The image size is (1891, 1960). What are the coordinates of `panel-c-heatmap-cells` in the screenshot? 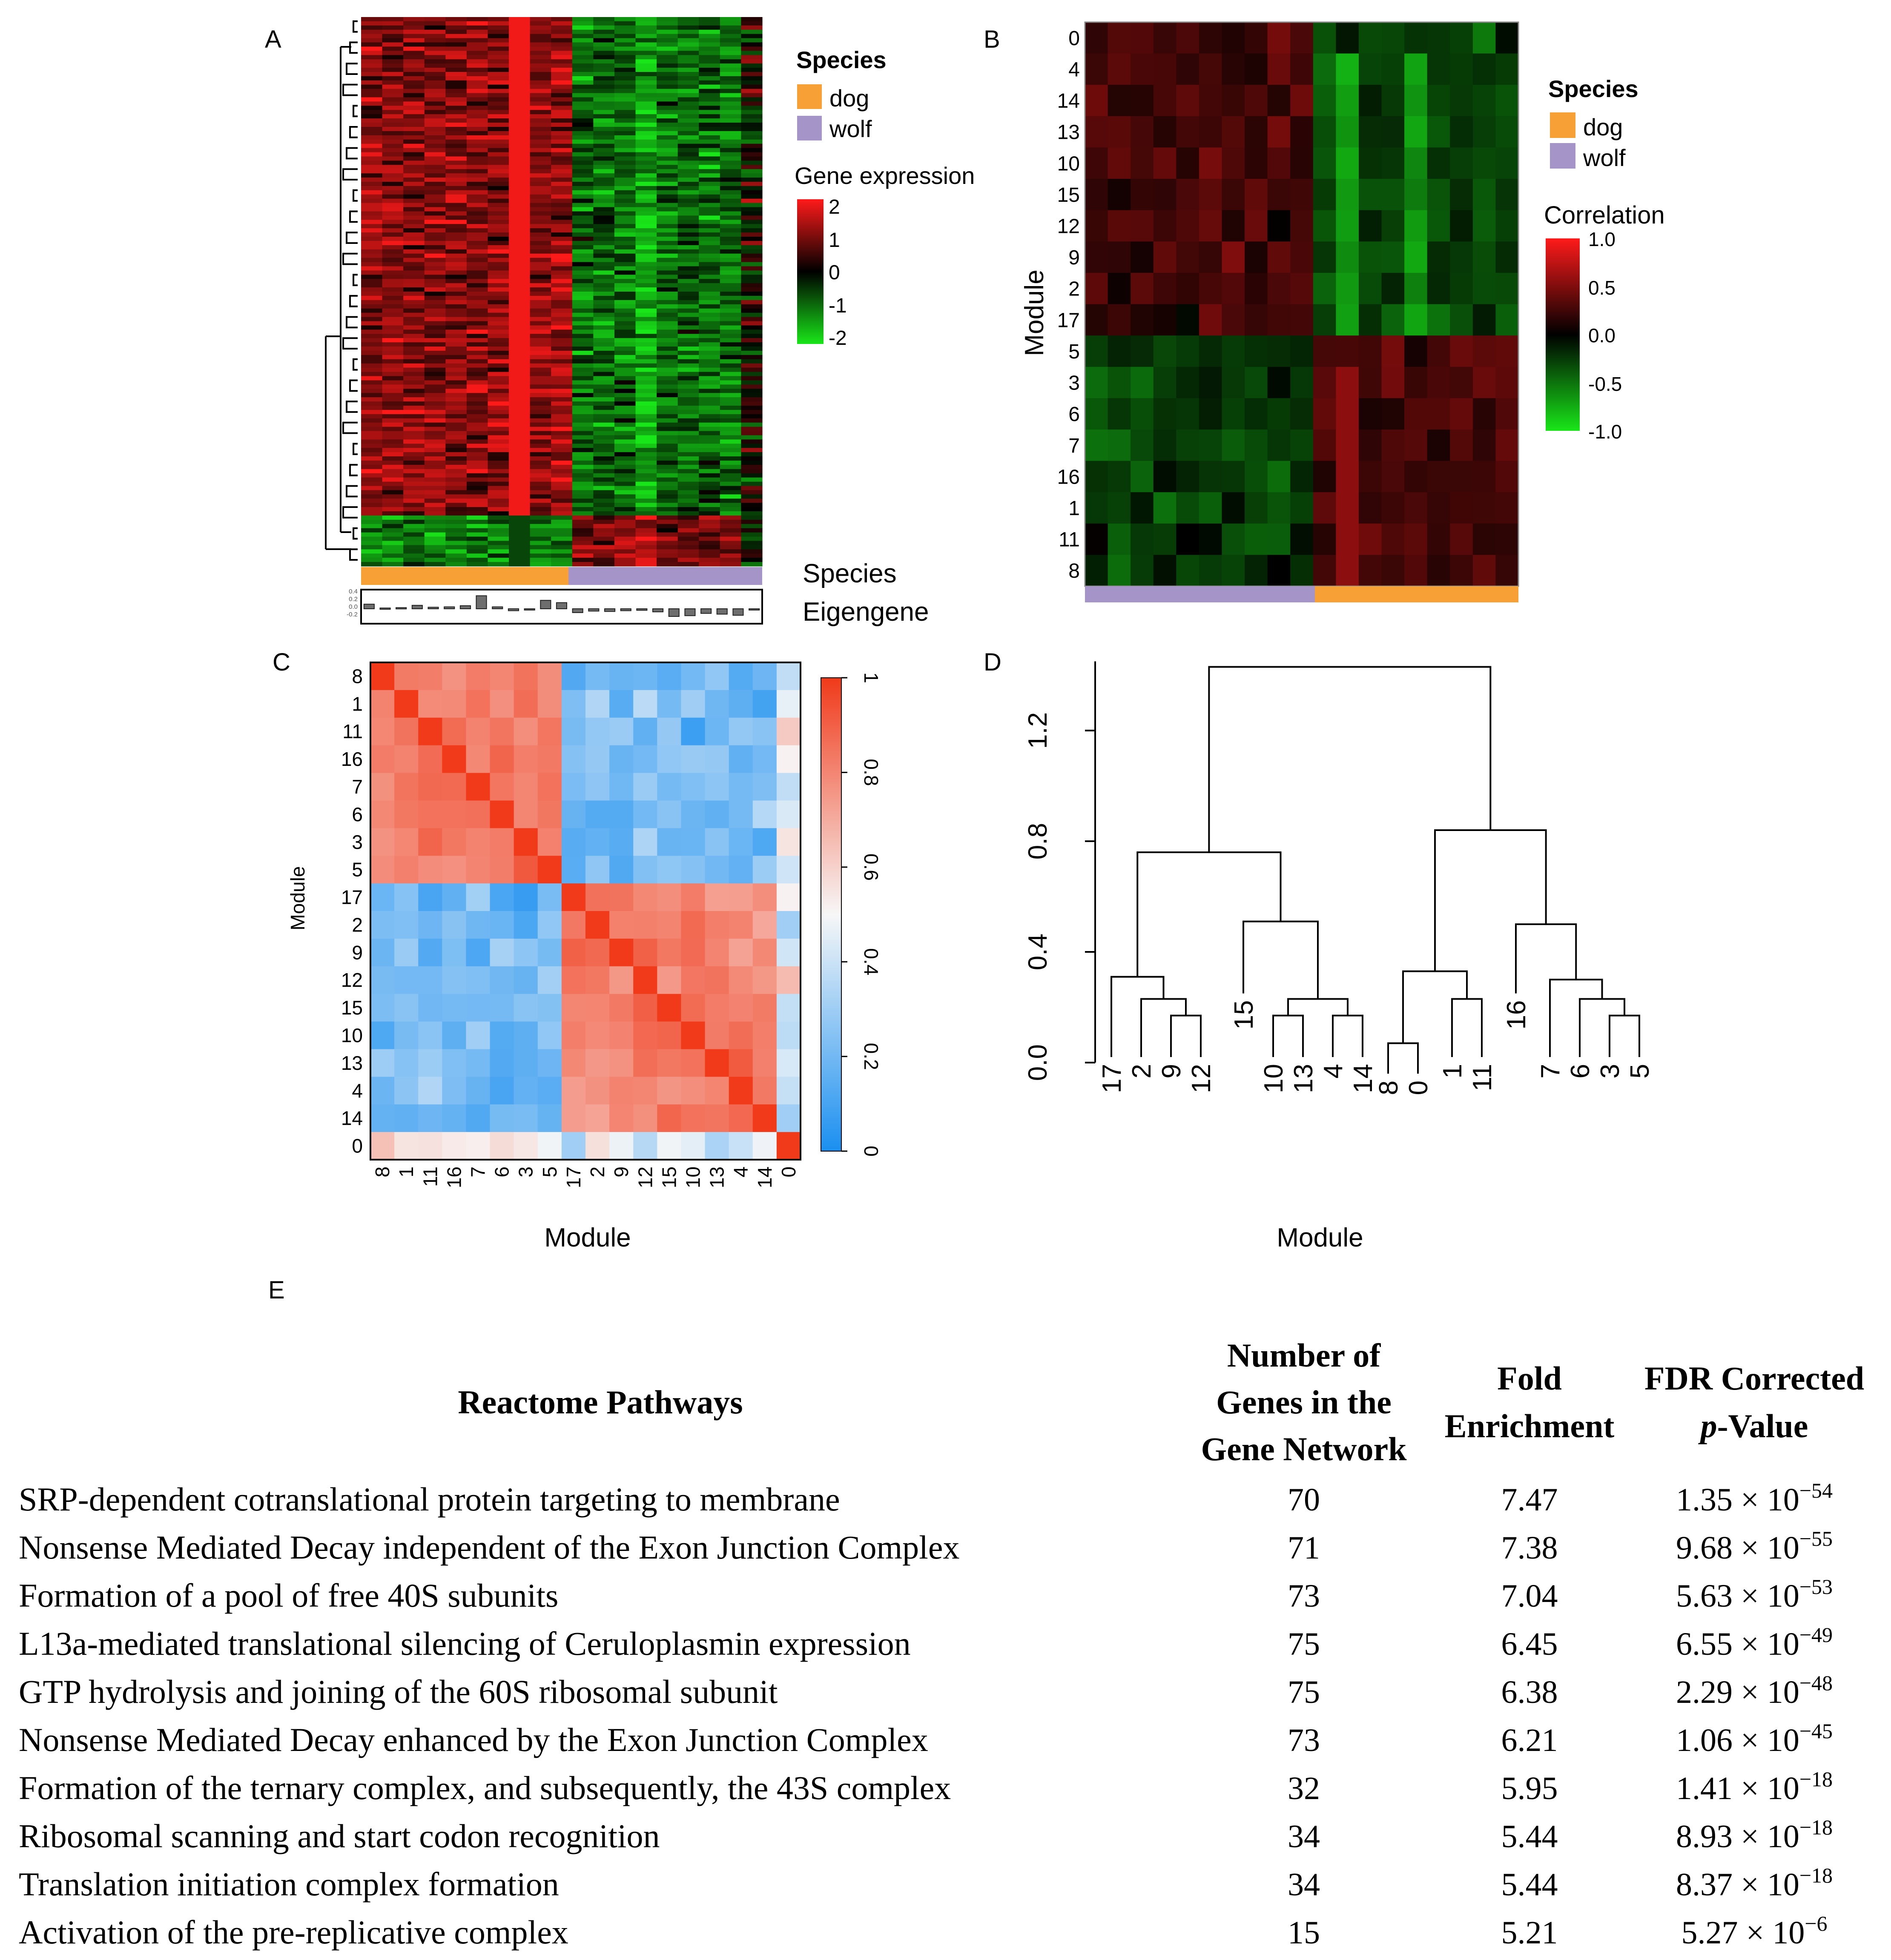 It's located at (585, 911).